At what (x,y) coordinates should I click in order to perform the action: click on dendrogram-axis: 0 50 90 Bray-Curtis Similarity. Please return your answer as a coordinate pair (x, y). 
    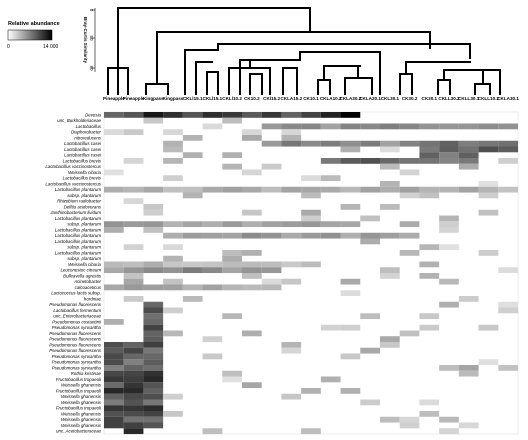
    Looking at the image, I should click on (89, 40).